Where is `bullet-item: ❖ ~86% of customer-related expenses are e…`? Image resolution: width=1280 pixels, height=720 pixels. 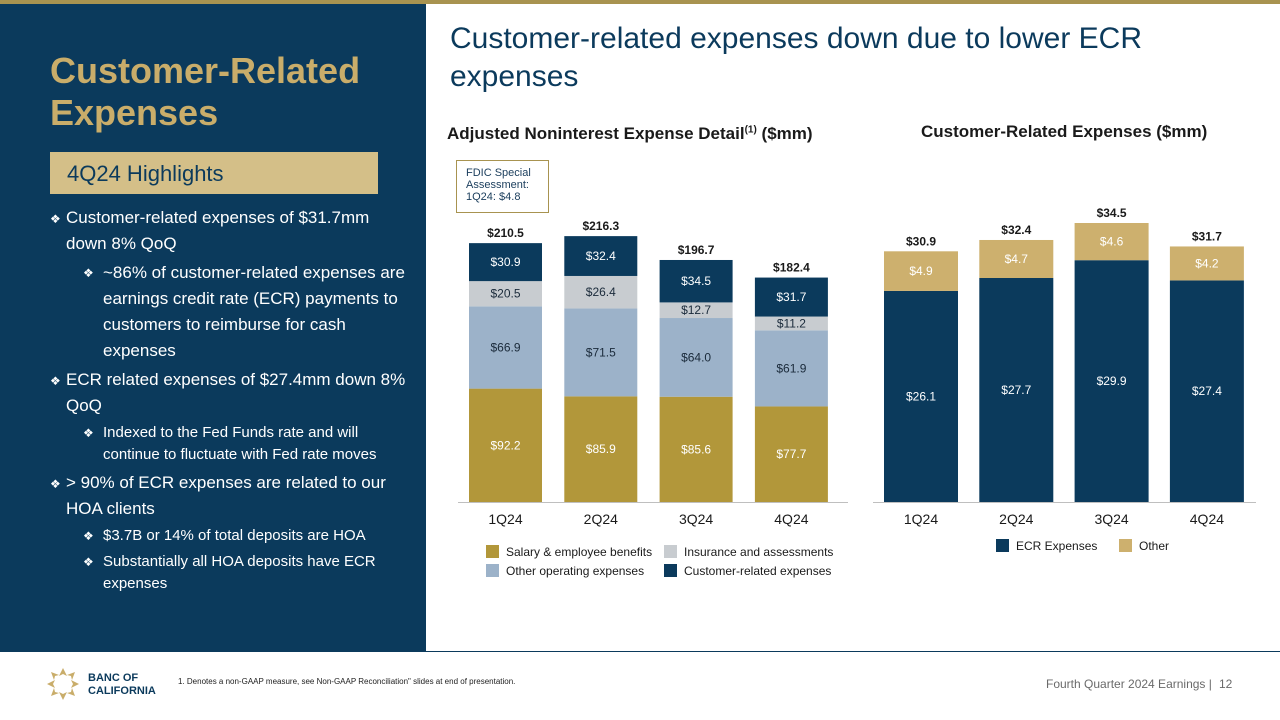
bullet-item: ❖ ~86% of customer-related expenses are e… is located at coordinates (230, 312).